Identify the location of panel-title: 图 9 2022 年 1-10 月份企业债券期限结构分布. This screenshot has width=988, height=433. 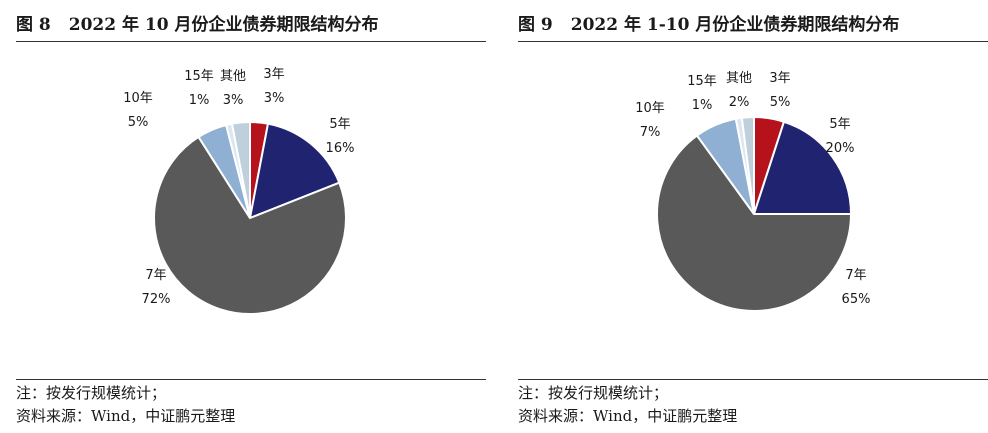
(708, 24).